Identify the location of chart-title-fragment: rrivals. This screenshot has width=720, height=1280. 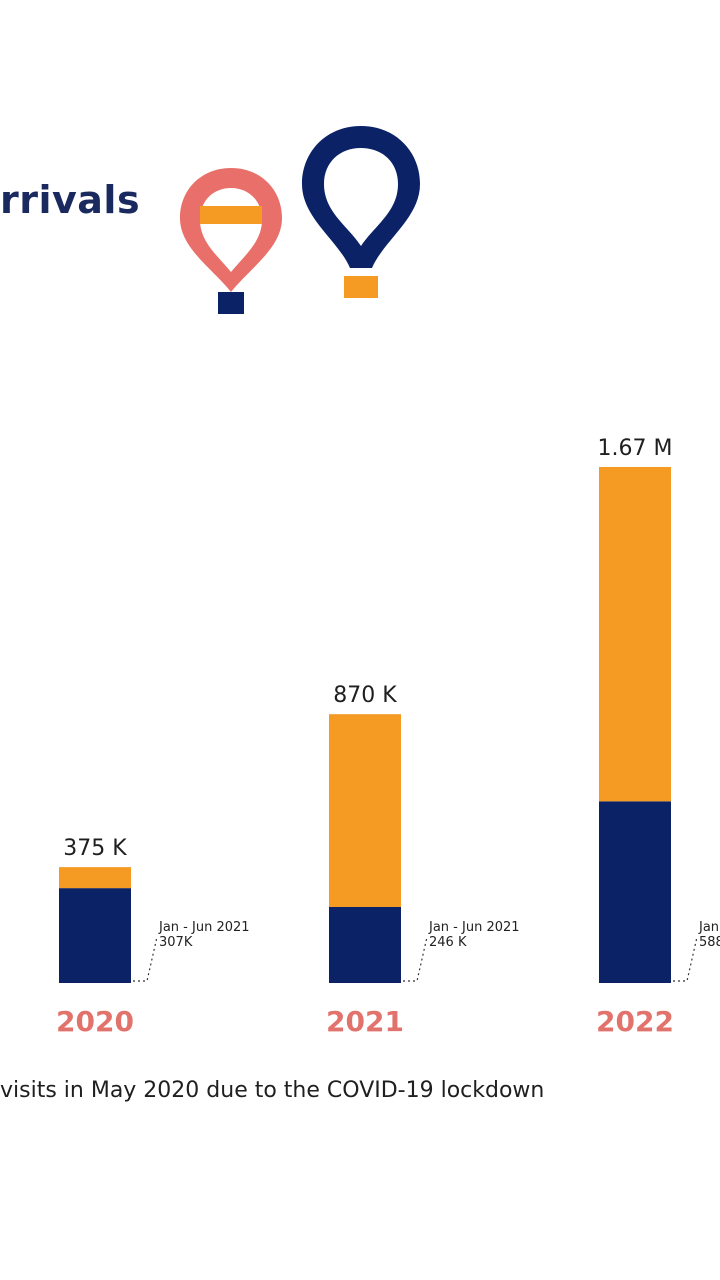
(70, 200).